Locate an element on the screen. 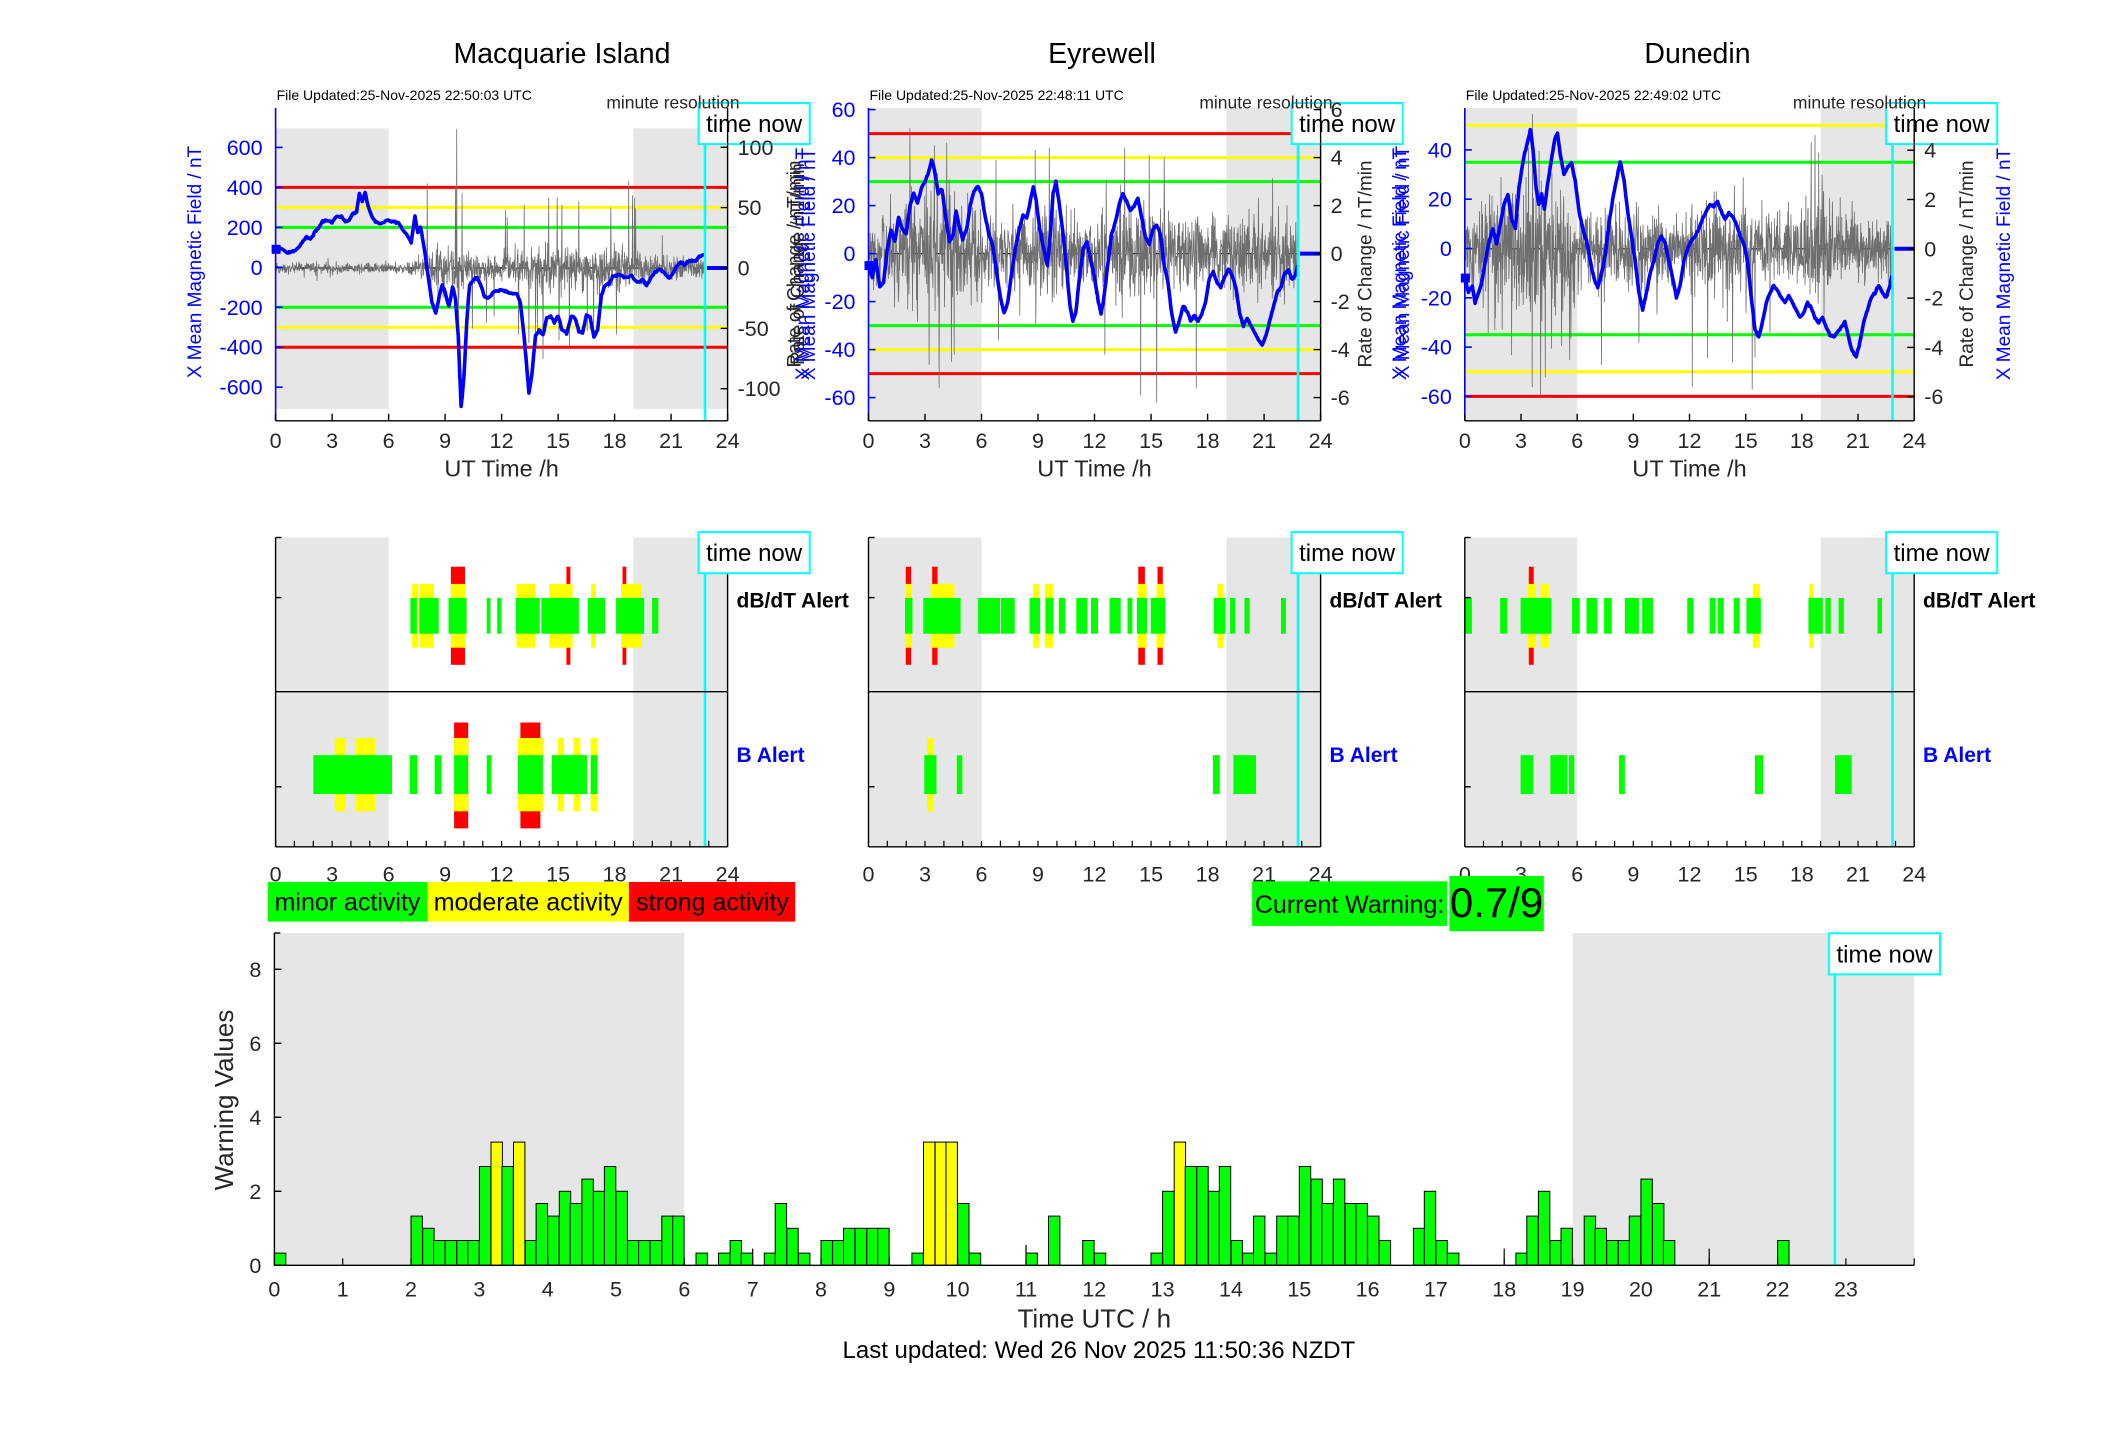 This screenshot has height=1437, width=2117. svg-text: 5 is located at coordinates (616, 1290).